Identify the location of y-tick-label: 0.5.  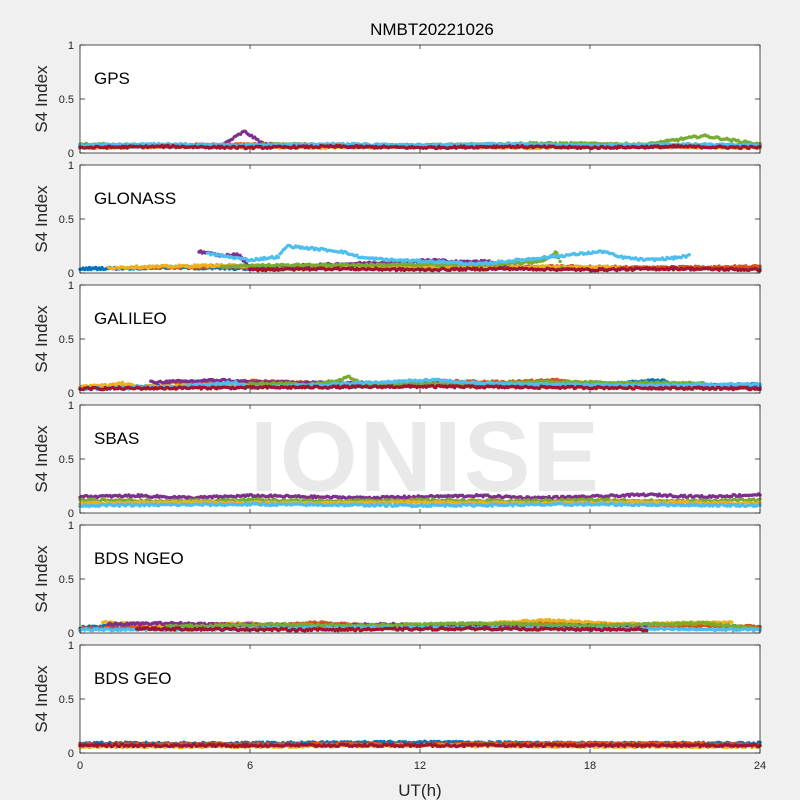
(66, 100).